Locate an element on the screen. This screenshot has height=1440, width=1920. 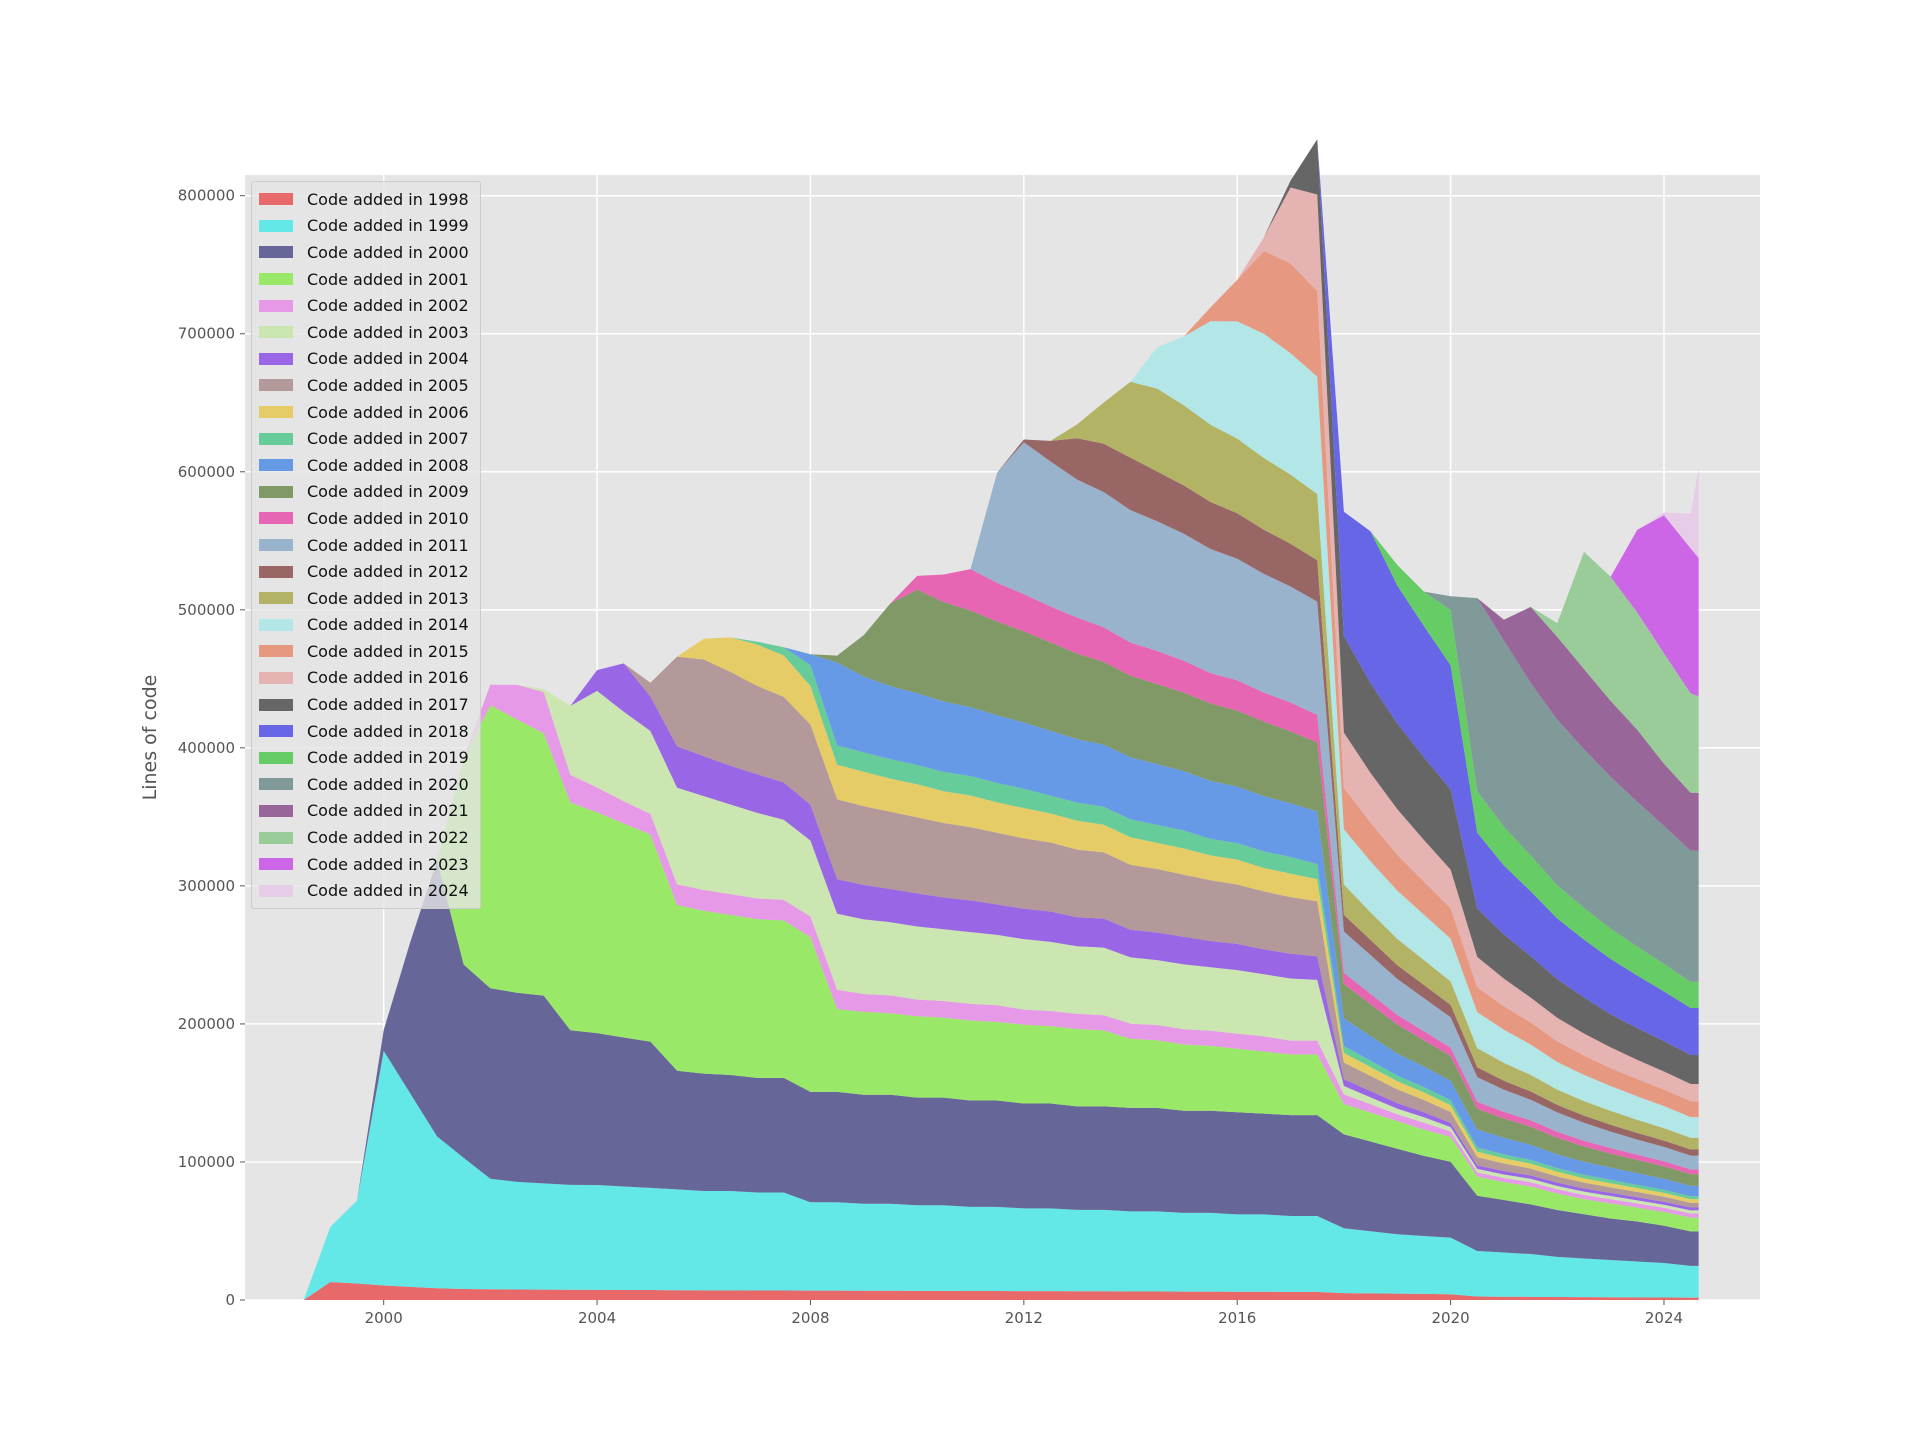
legend-item: Code added in 2006 is located at coordinates (366, 412).